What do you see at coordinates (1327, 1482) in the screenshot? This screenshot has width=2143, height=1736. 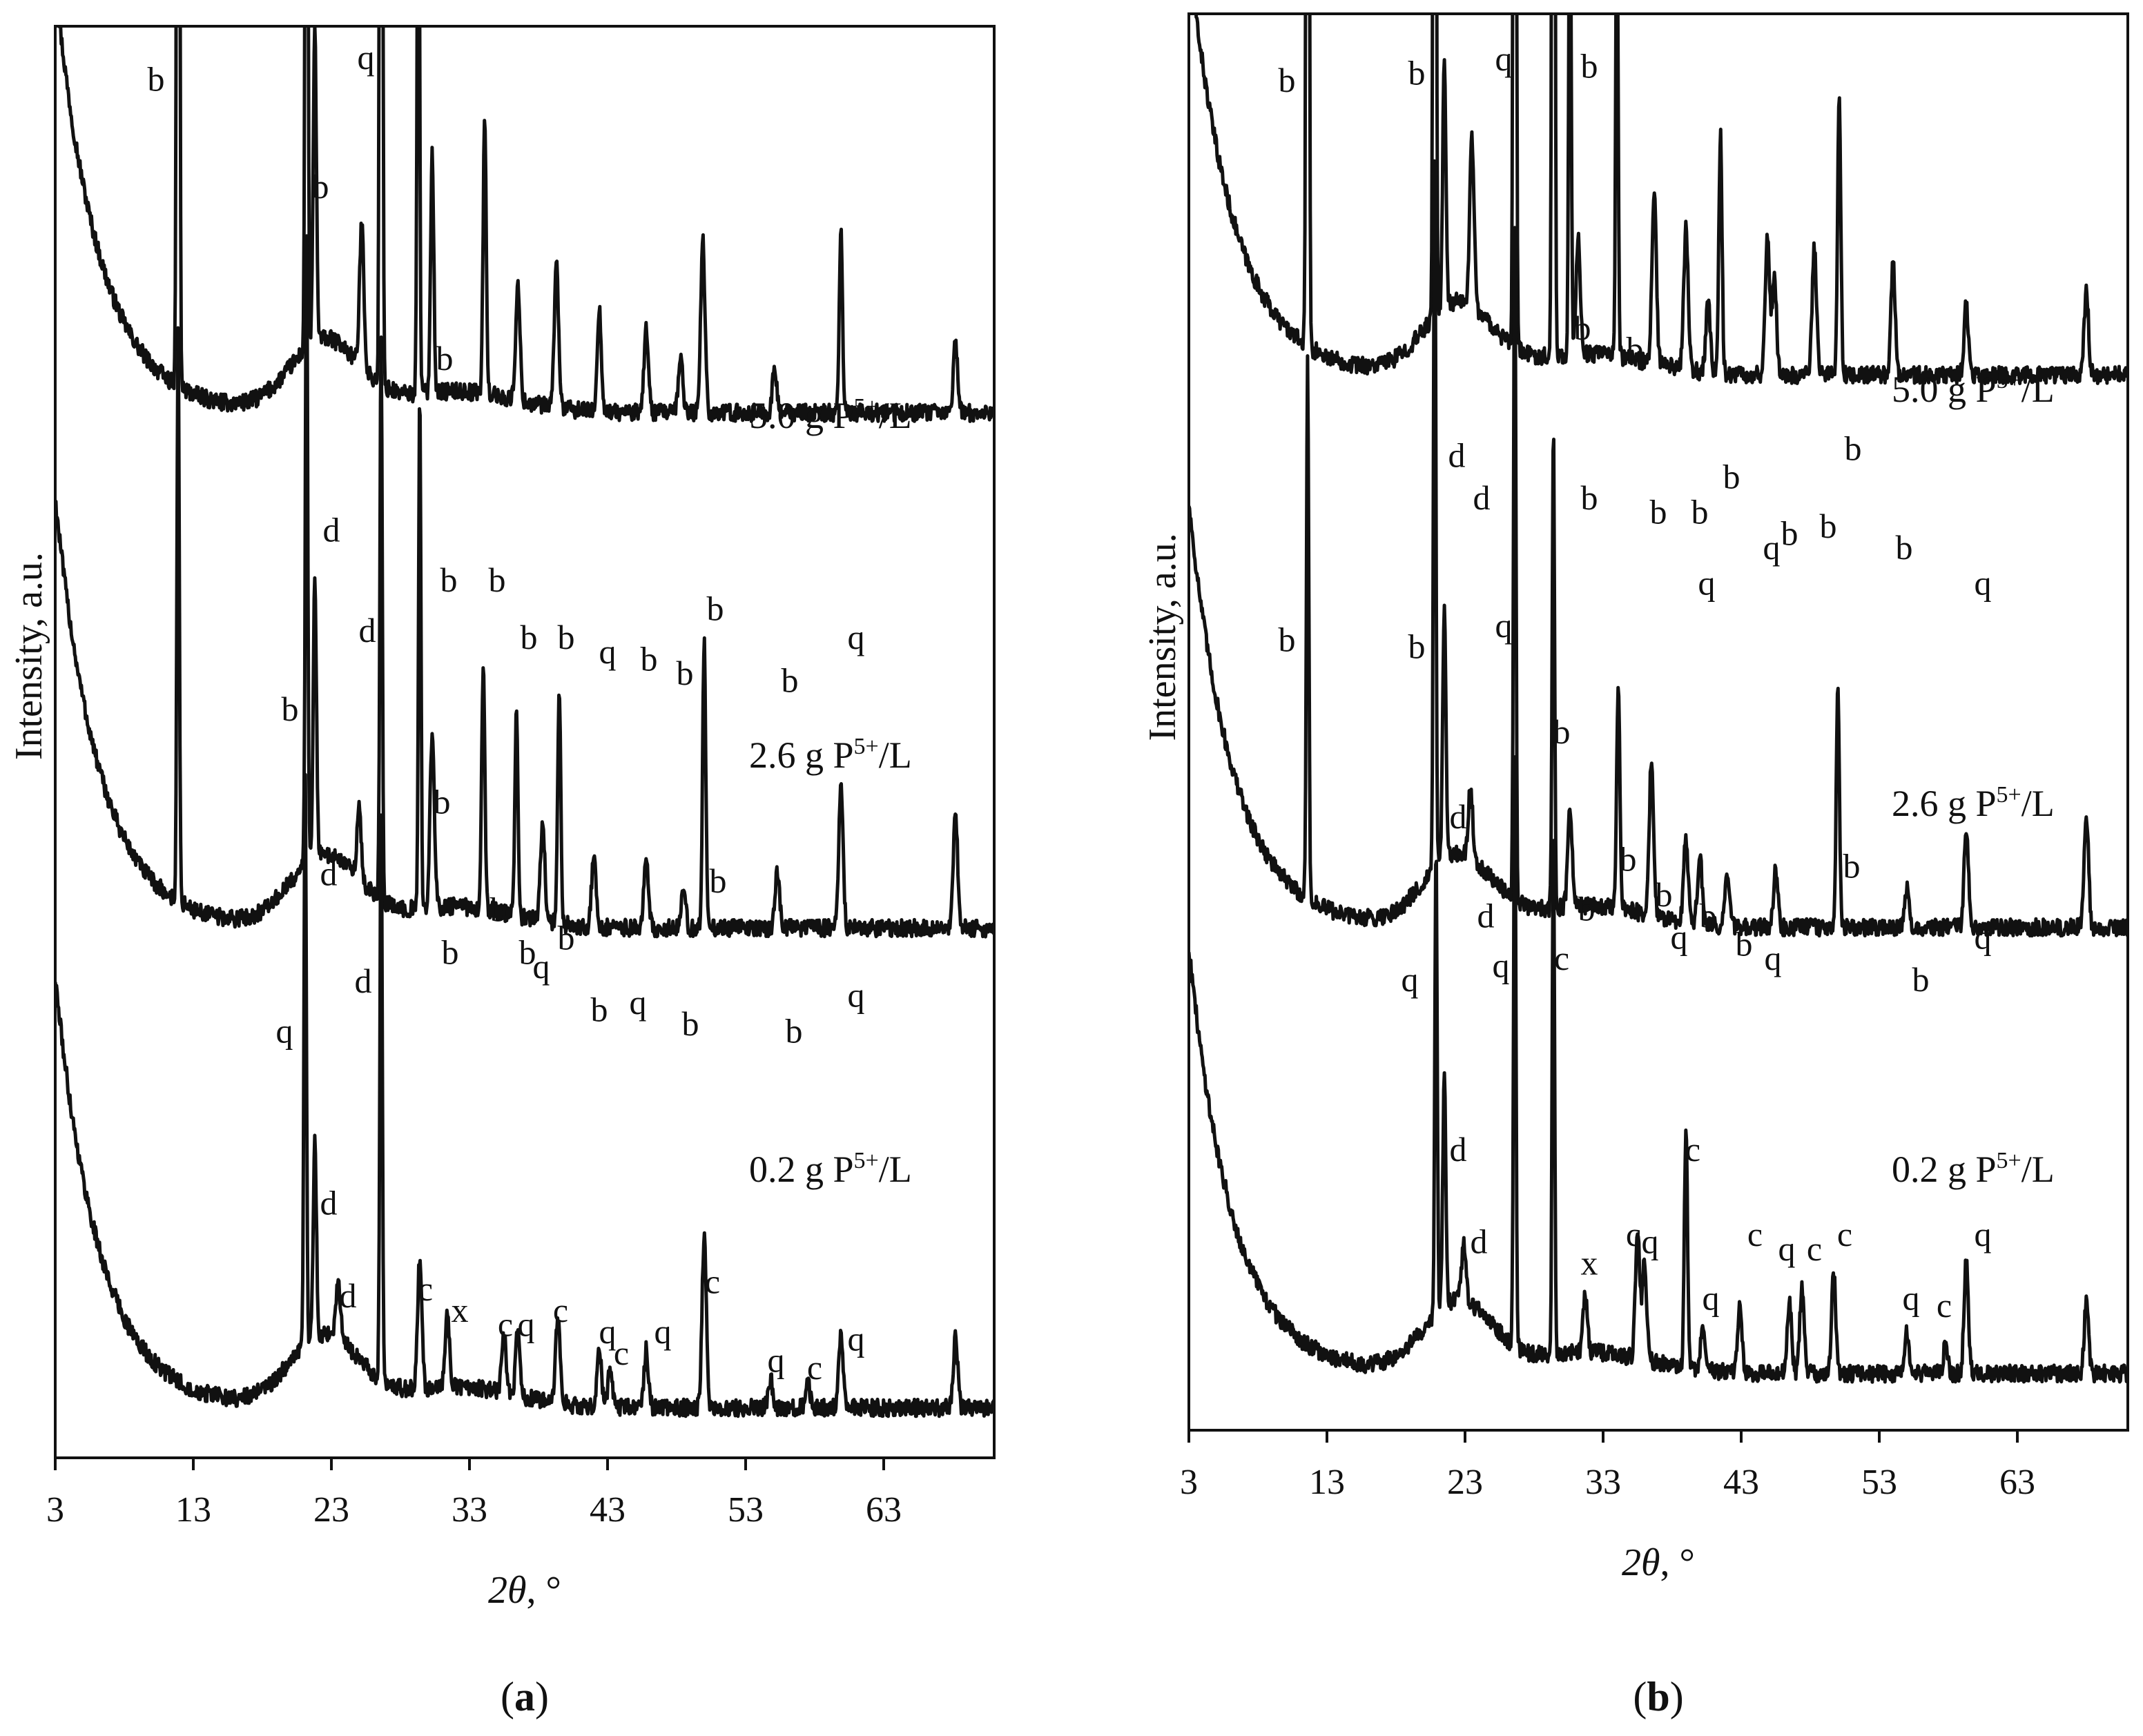 I see `x-tick-label: 13` at bounding box center [1327, 1482].